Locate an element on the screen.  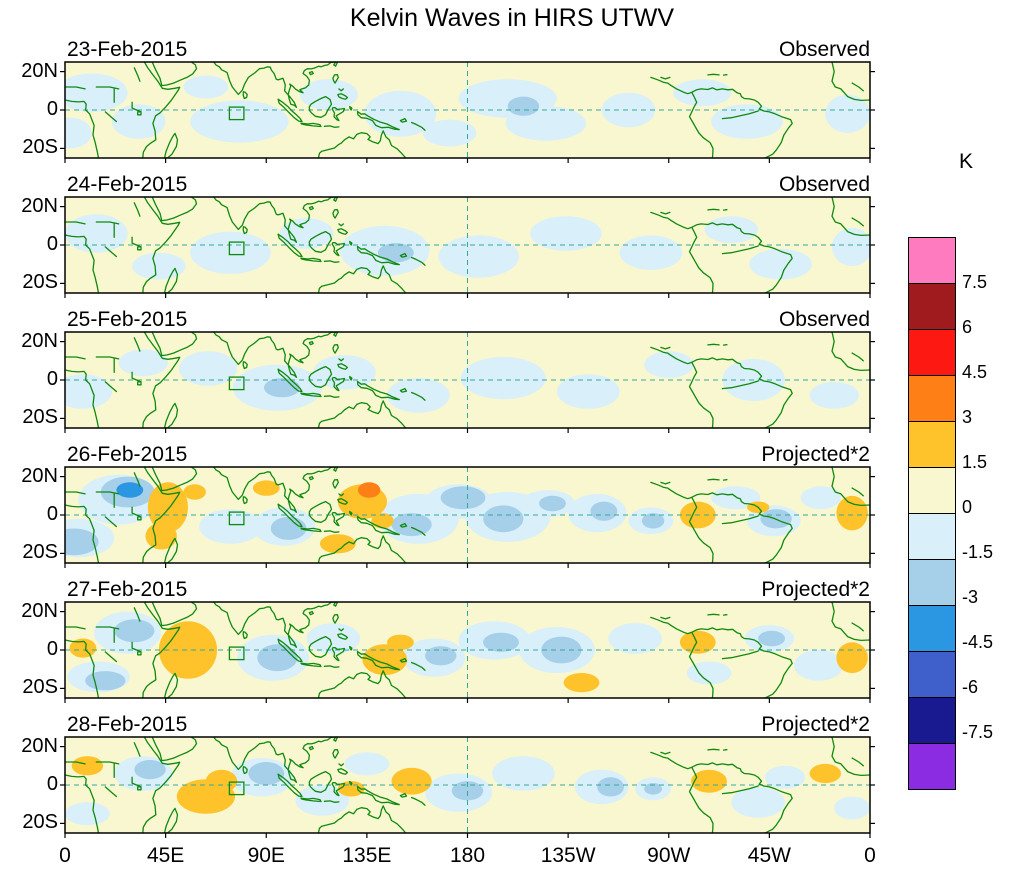
colorbar-tick-label: 3 is located at coordinates (967, 417).